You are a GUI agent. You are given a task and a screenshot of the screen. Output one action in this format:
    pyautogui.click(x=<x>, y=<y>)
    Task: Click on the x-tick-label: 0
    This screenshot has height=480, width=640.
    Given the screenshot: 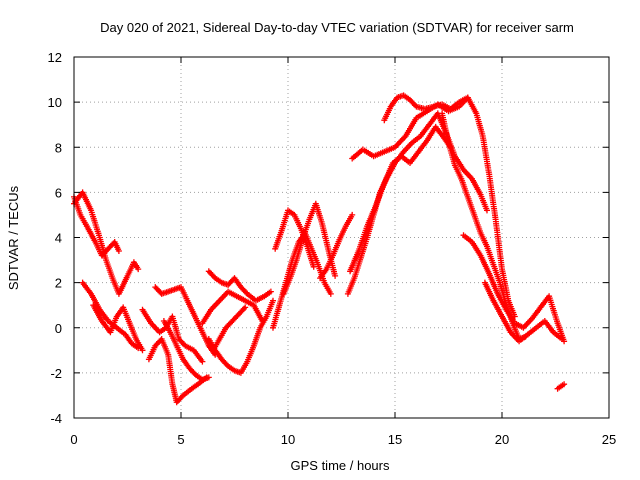 What is the action you would take?
    pyautogui.click(x=73, y=439)
    